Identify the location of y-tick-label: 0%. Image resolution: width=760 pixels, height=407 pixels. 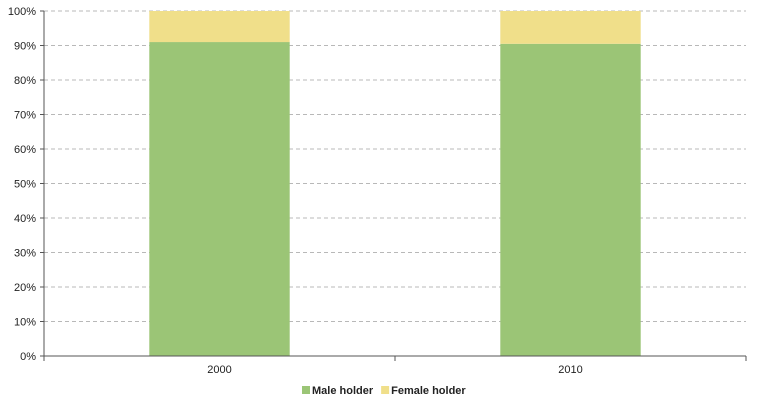
(28, 357).